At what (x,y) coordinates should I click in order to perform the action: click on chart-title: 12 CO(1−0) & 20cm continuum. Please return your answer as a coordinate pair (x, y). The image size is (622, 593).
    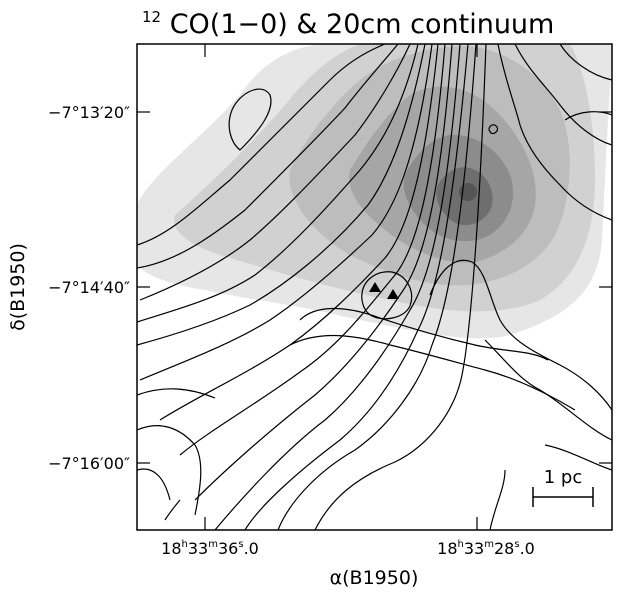
    Looking at the image, I should click on (348, 20).